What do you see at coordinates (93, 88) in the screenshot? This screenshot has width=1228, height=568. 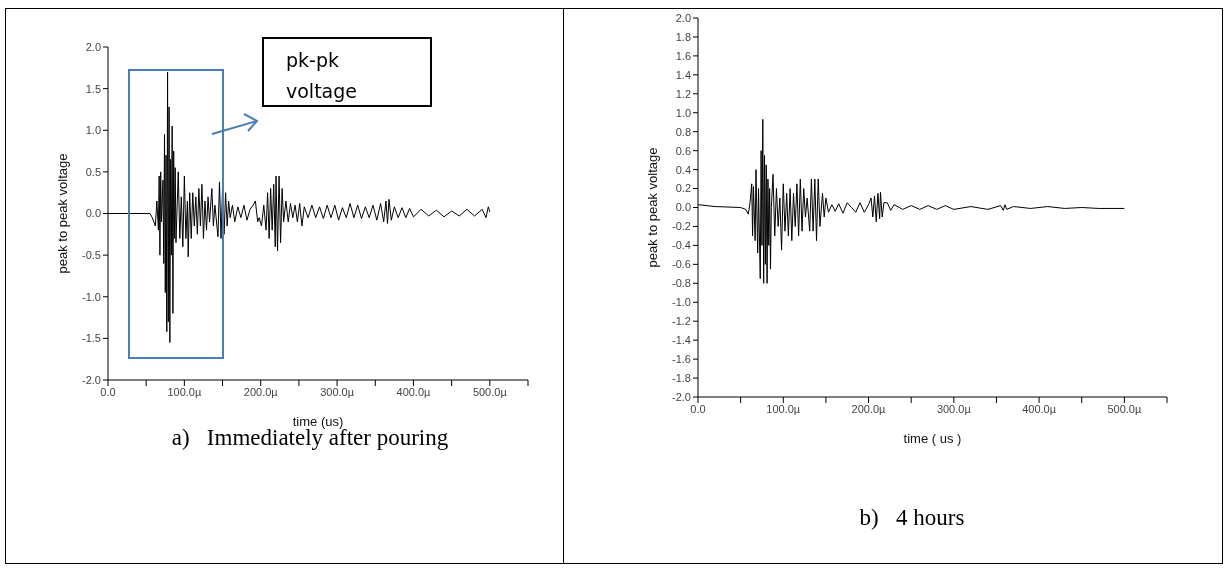 I see `y-tick-label: 1.5` at bounding box center [93, 88].